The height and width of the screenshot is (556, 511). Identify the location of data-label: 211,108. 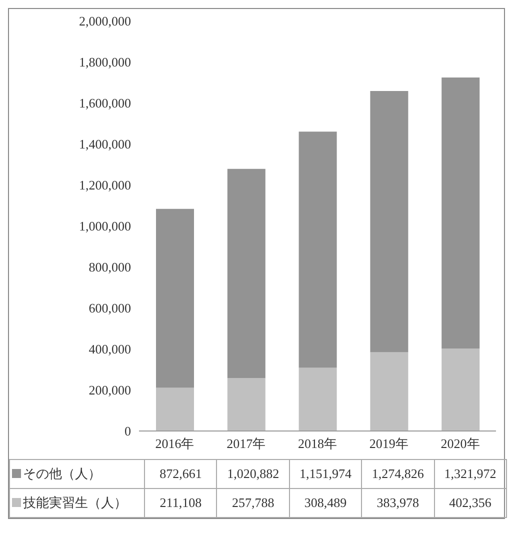
(180, 503).